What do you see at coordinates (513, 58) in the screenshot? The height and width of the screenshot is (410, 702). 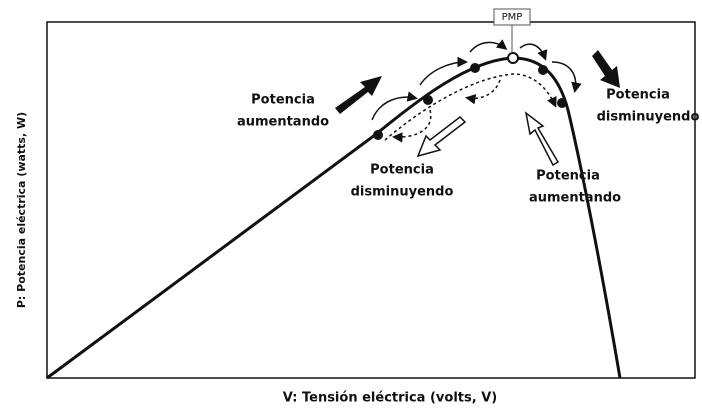 I see `peak-point` at bounding box center [513, 58].